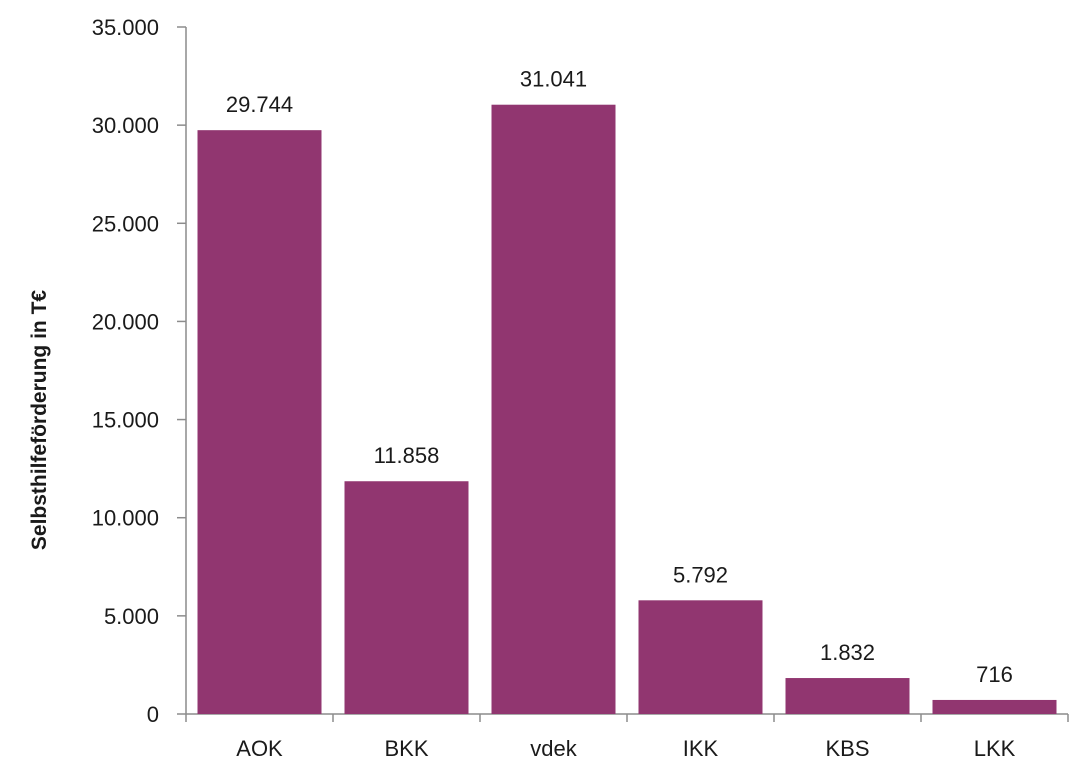 The height and width of the screenshot is (765, 1075). What do you see at coordinates (407, 455) in the screenshot?
I see `data-label-bkk: 11.858` at bounding box center [407, 455].